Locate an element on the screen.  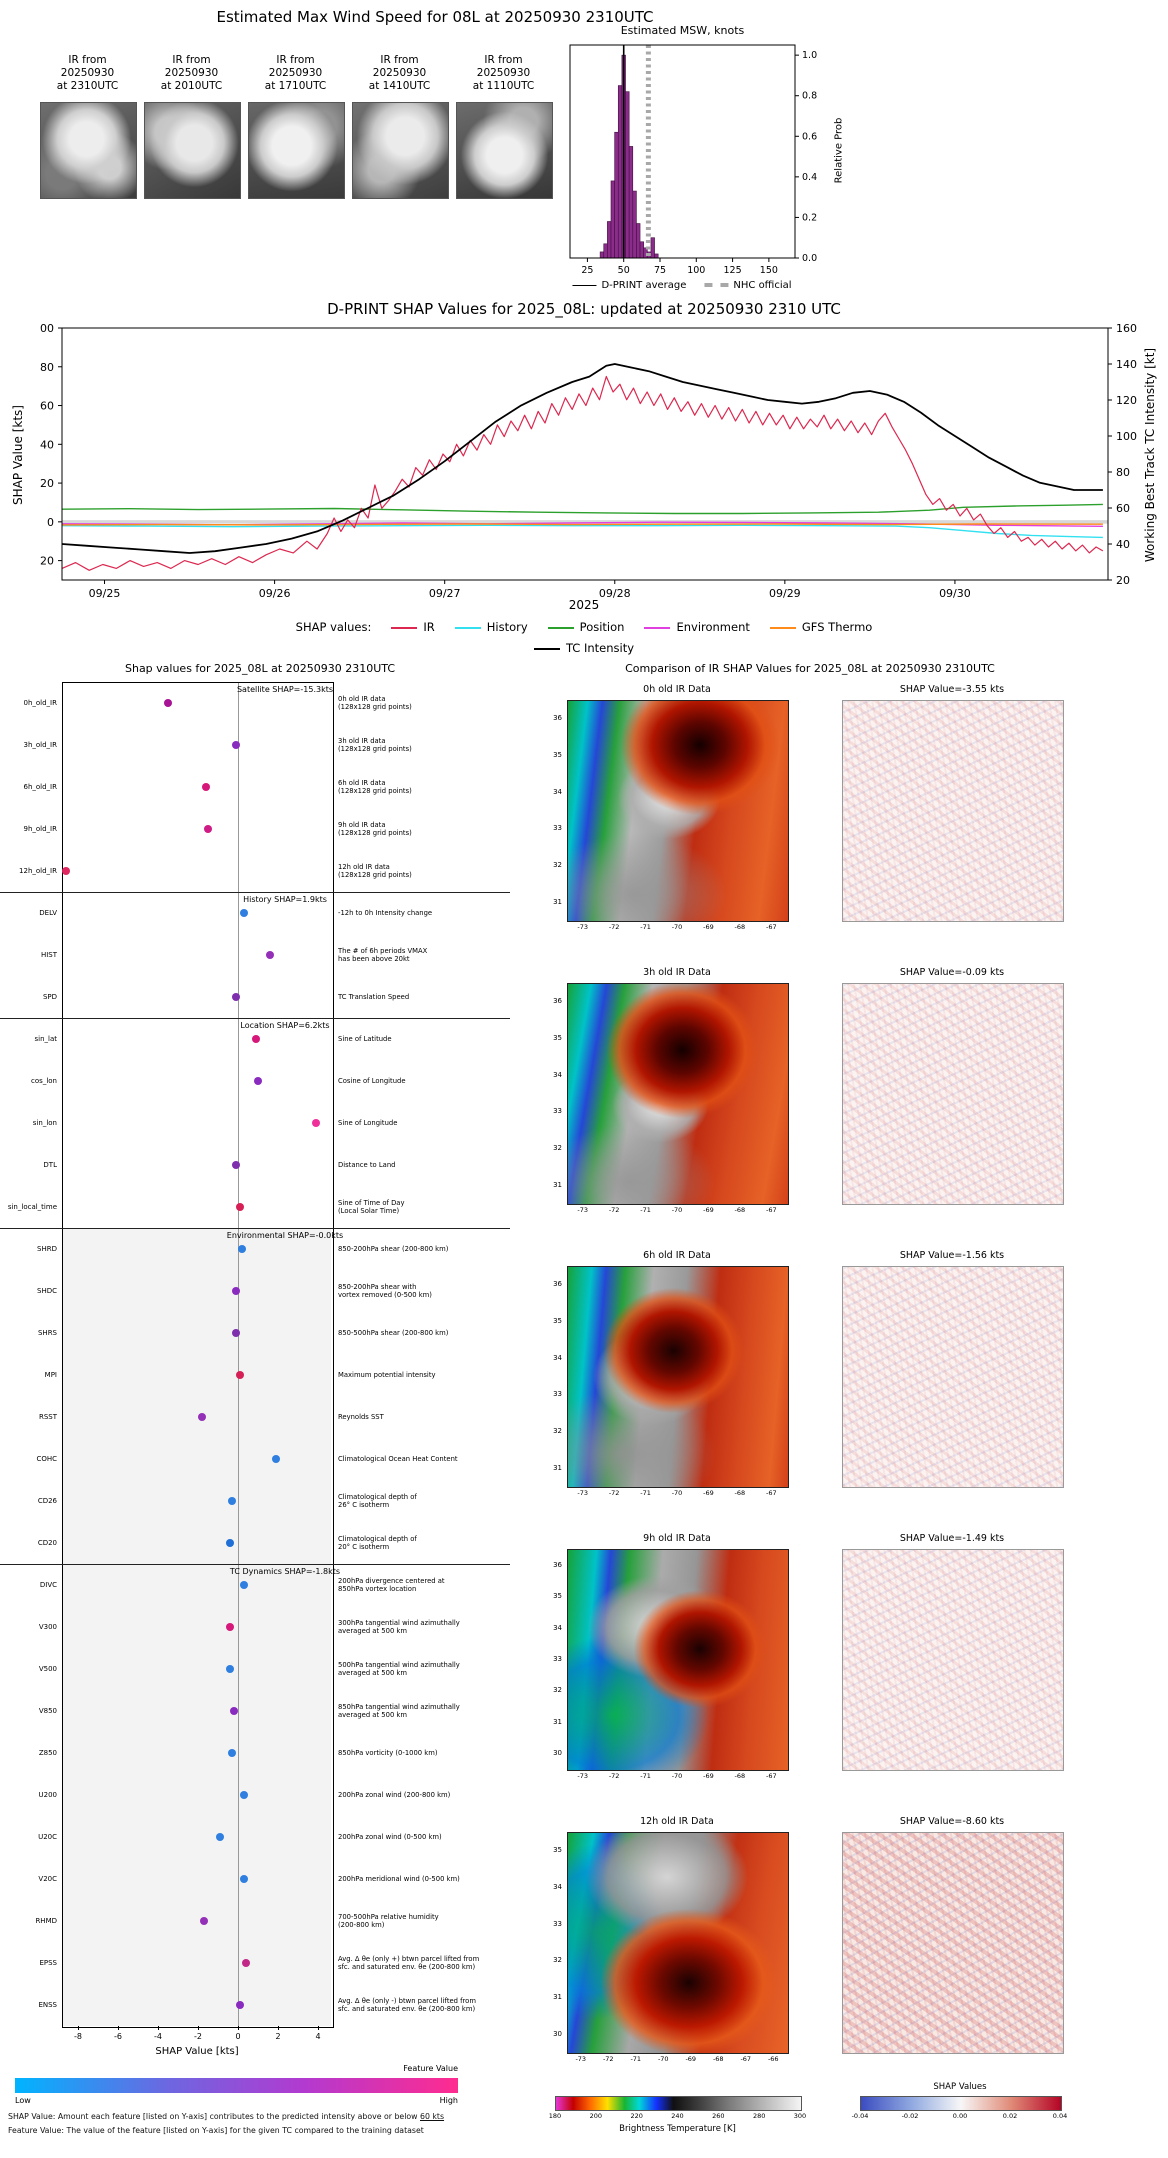
feature-desc-RSST: Reynolds SST is located at coordinates (361, 1416).